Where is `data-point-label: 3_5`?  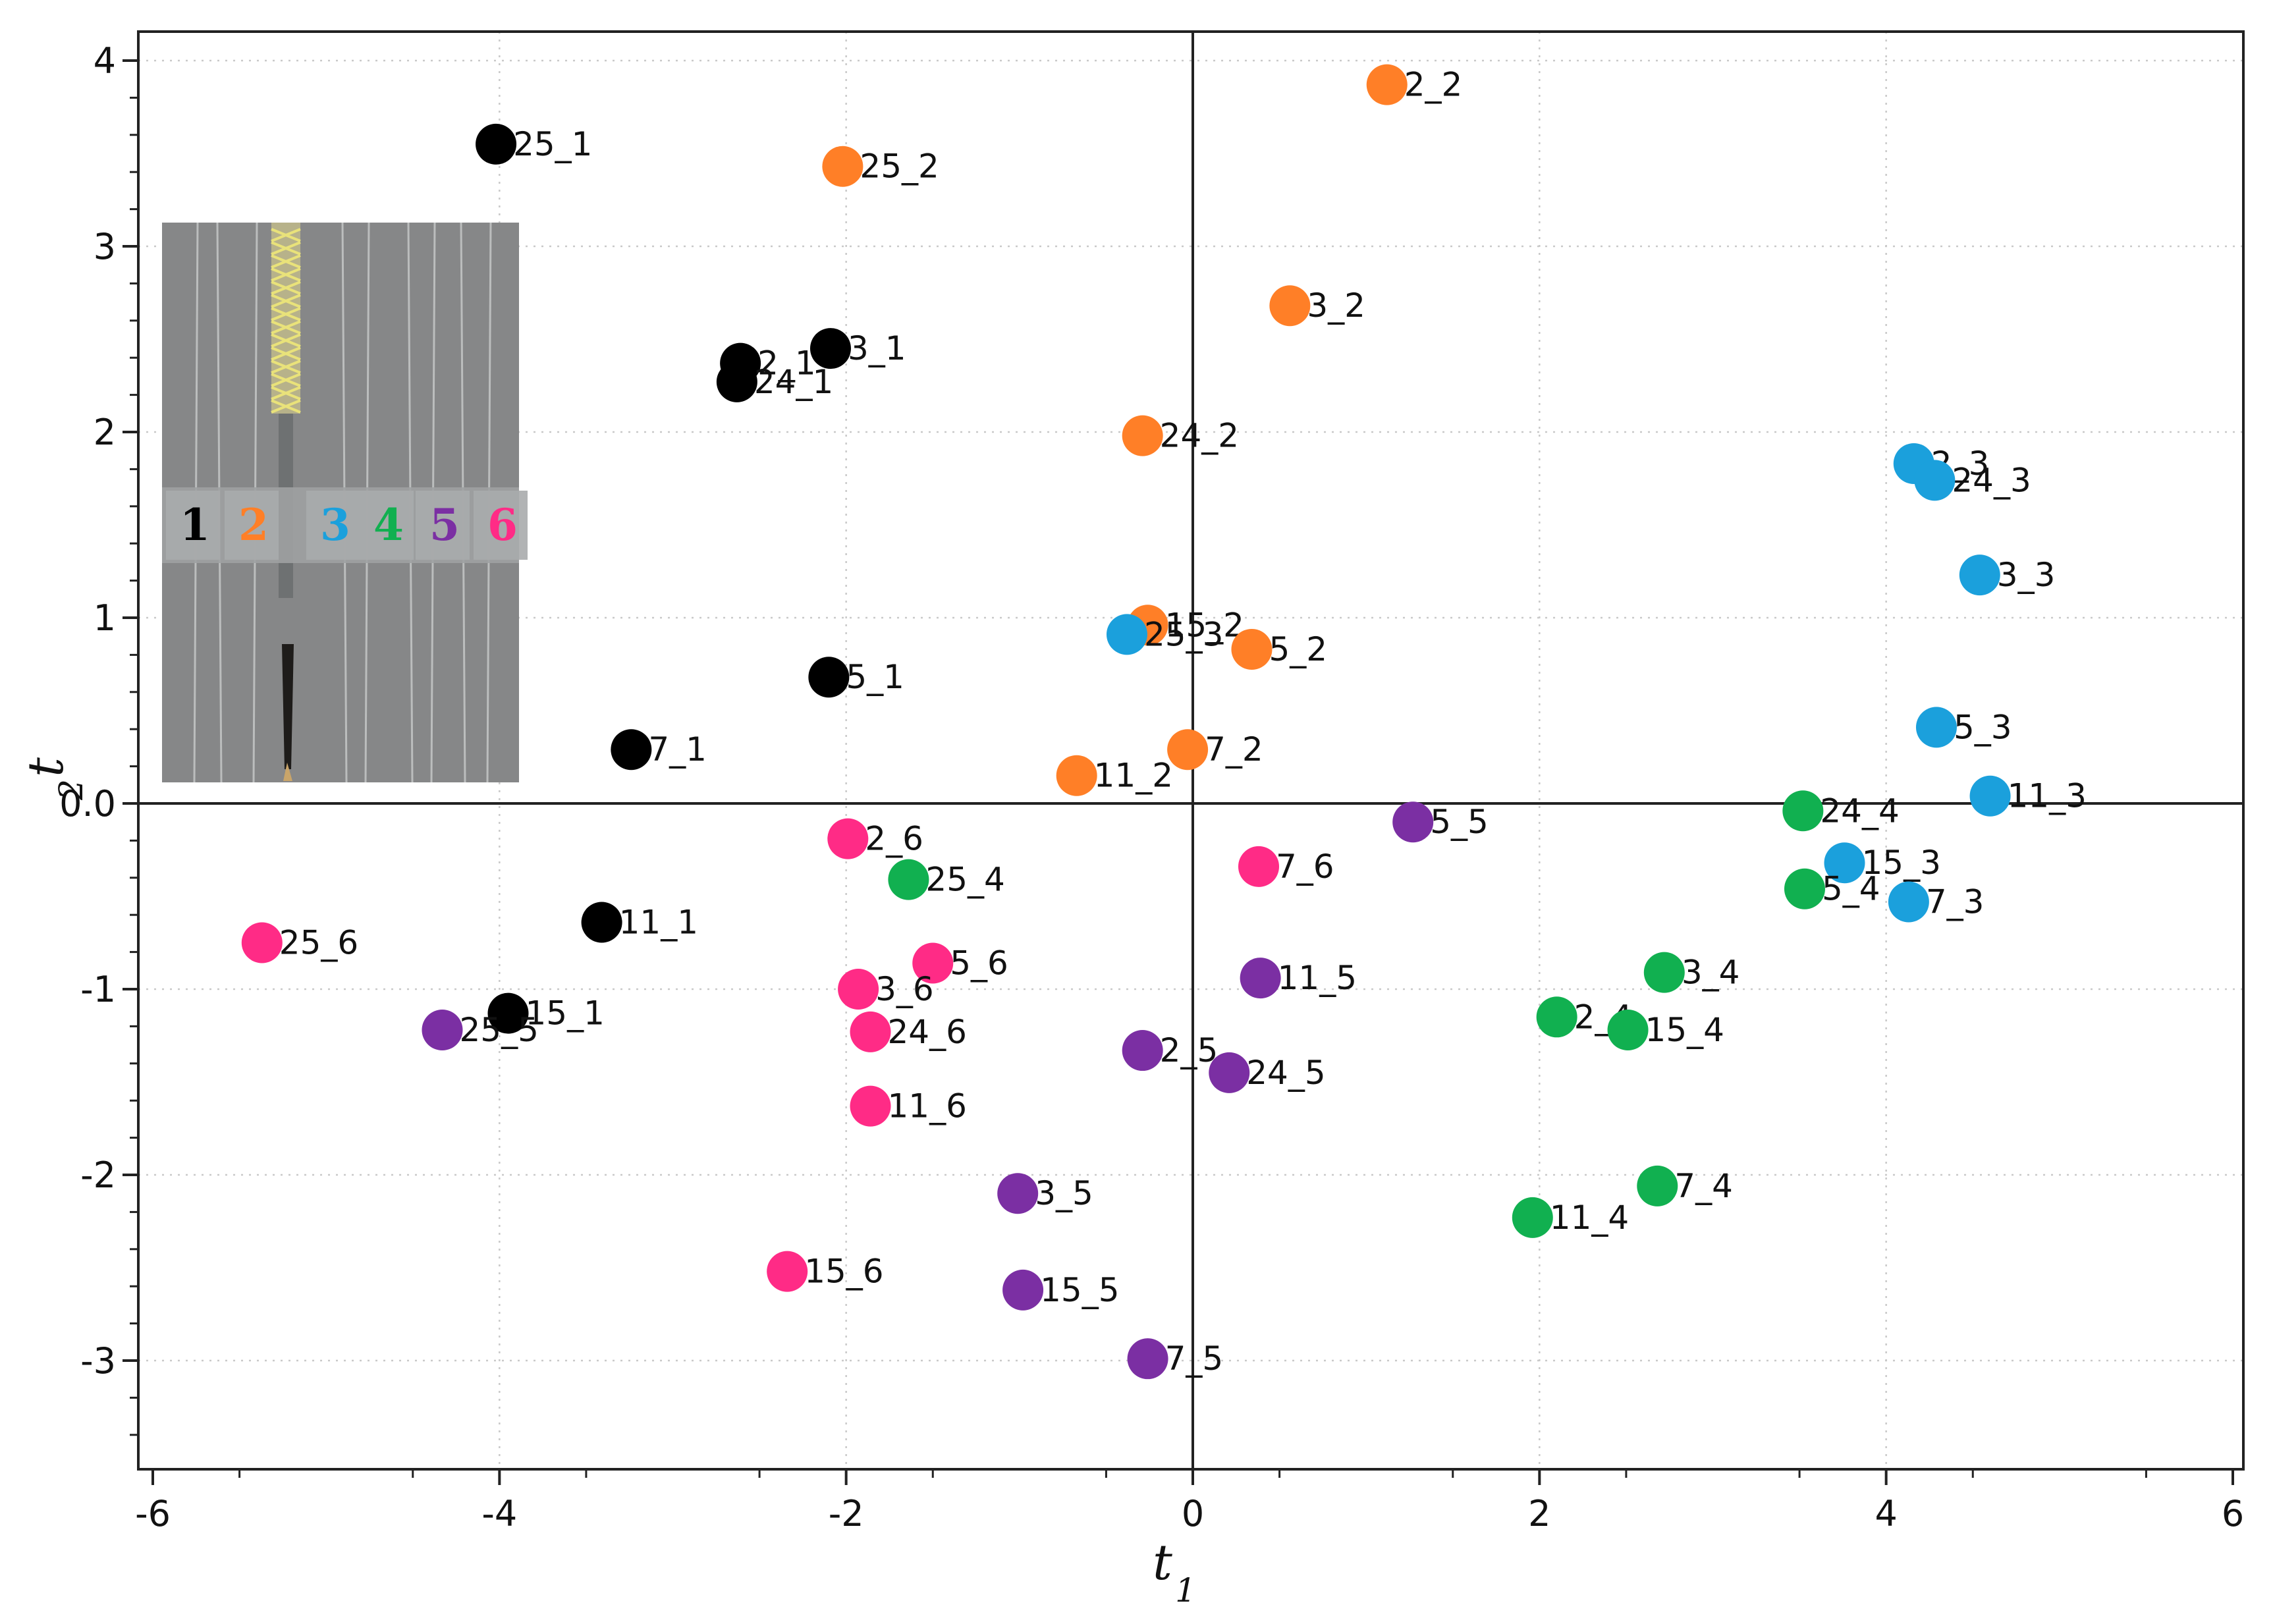 data-point-label: 3_5 is located at coordinates (1064, 1193).